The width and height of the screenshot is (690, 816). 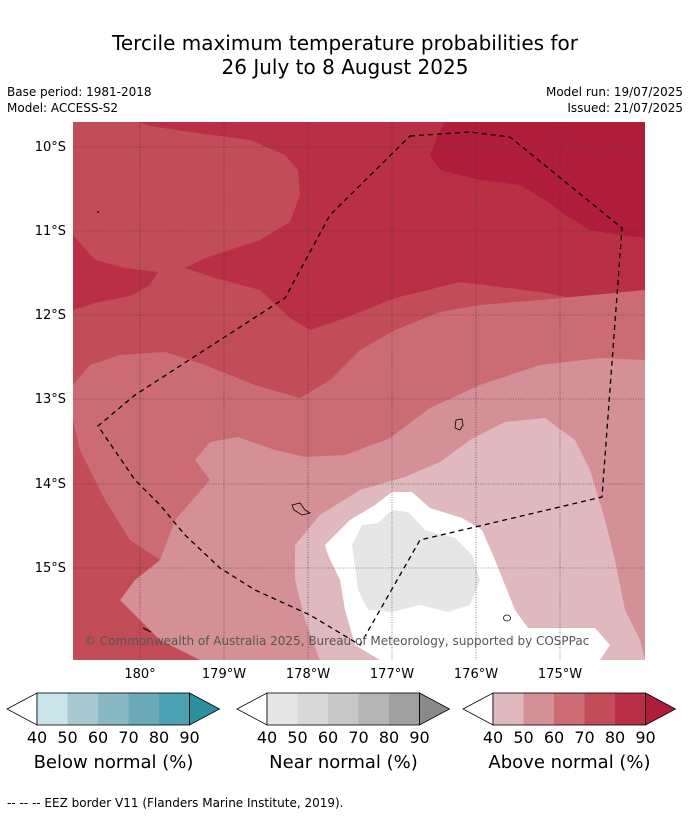 I want to click on colorbar-label-near: Near normal (%), so click(x=343, y=762).